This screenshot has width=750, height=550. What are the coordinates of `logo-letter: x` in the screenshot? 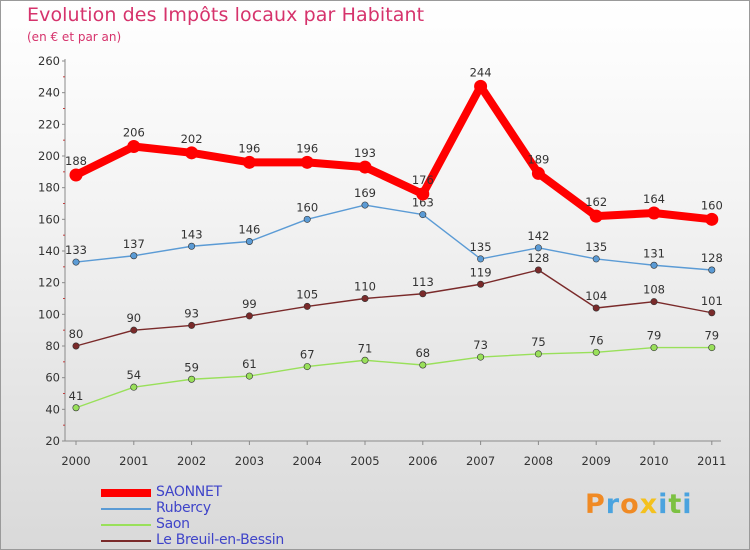 It's located at (649, 504).